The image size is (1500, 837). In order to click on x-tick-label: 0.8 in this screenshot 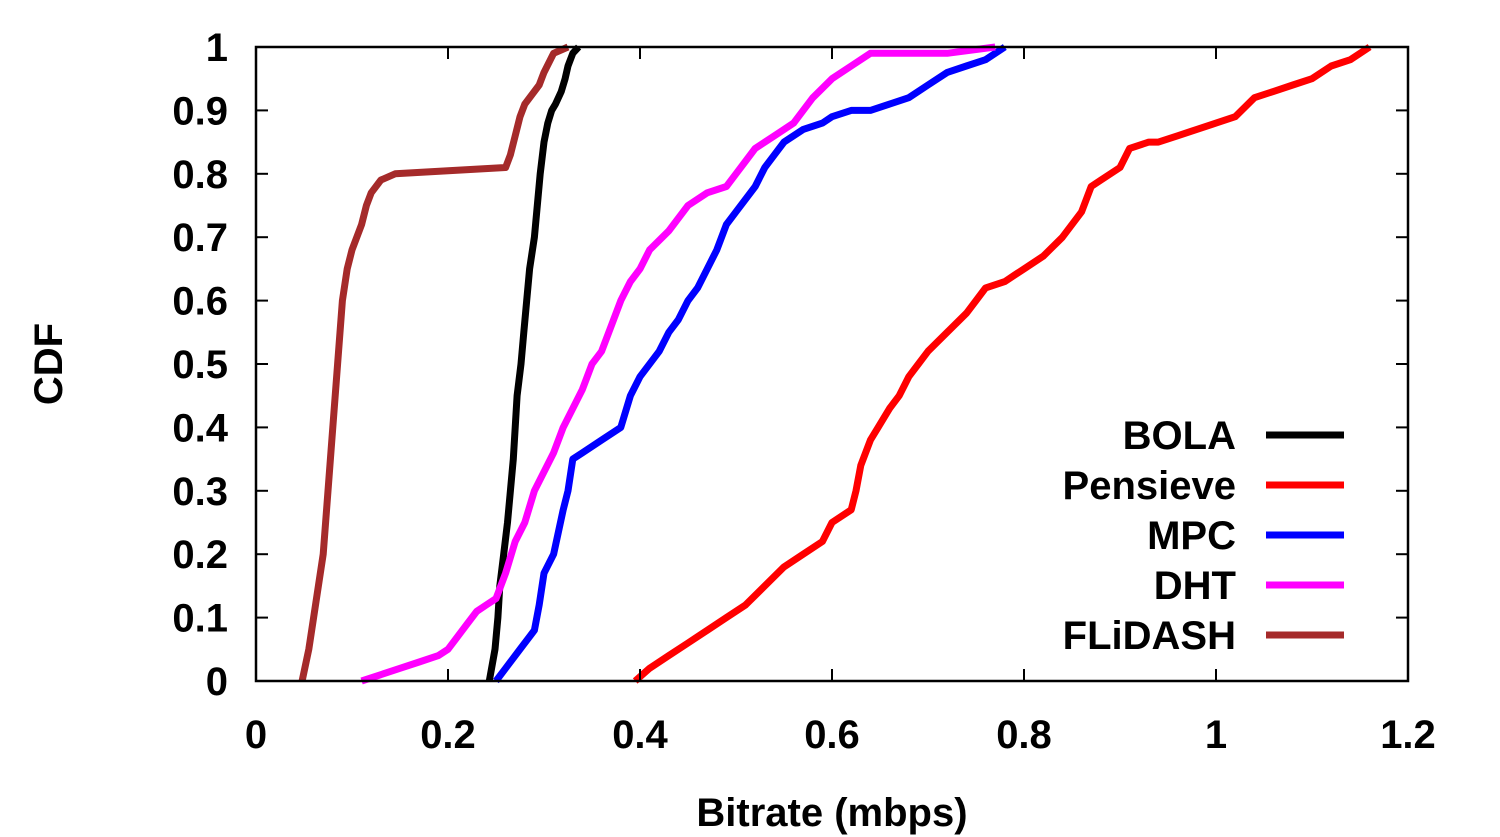, I will do `click(1024, 735)`.